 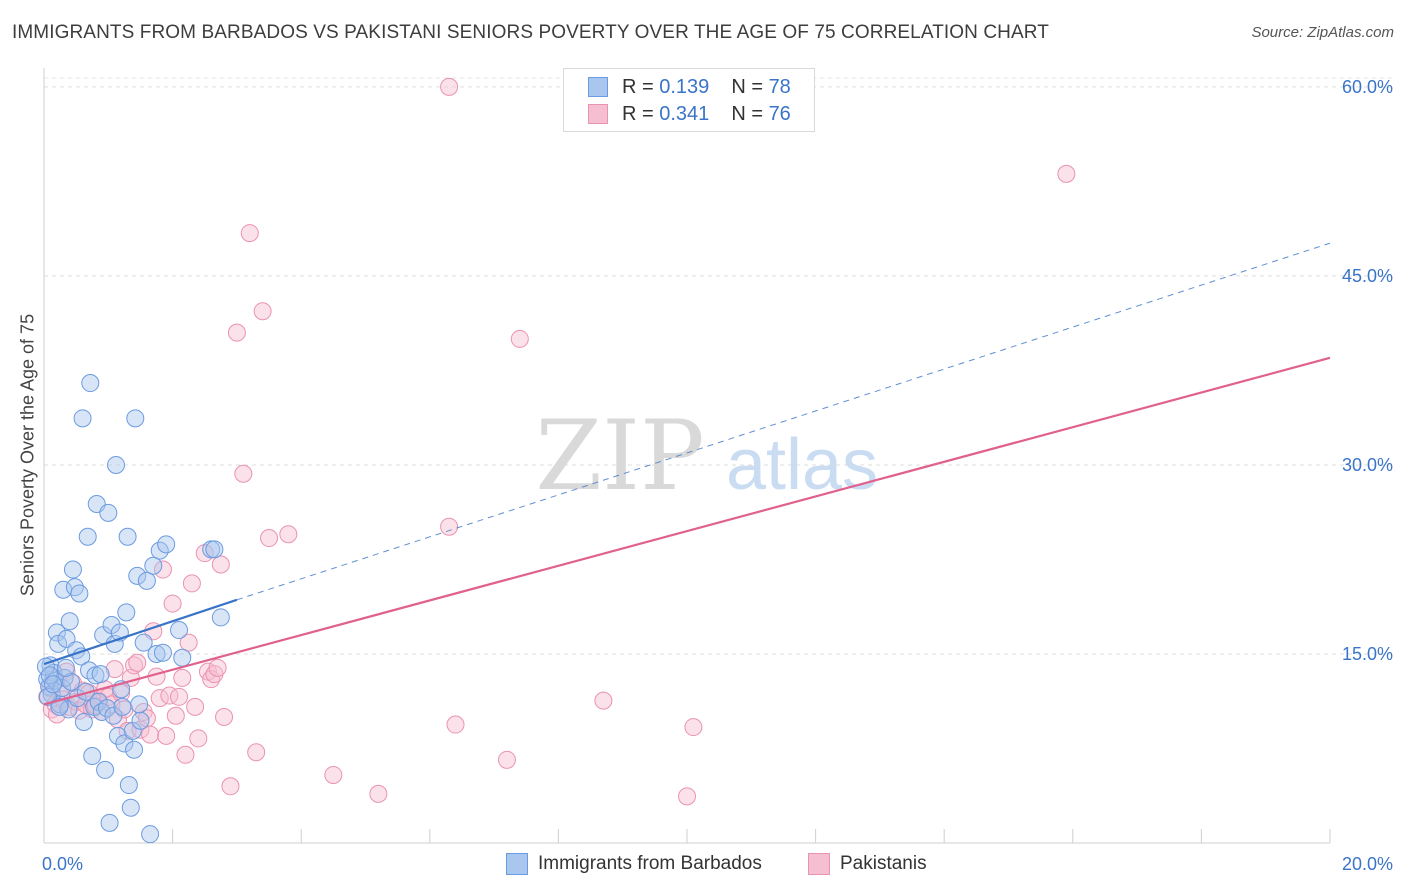 What do you see at coordinates (62, 864) in the screenshot?
I see `x-tick-label-min: 0.0%` at bounding box center [62, 864].